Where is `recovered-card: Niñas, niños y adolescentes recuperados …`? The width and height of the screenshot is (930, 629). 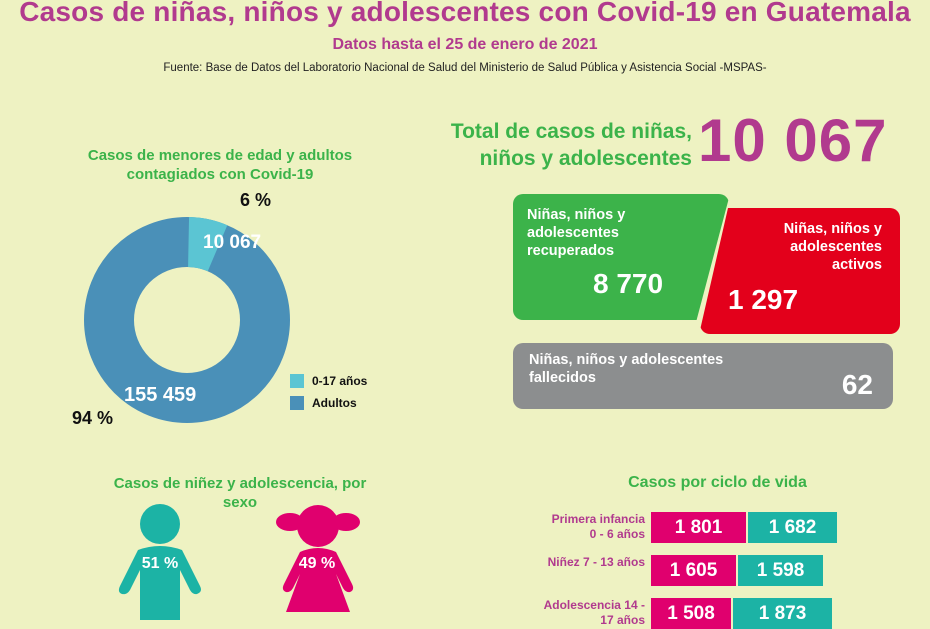
recovered-card: Niñas, niños y adolescentes recuperados … is located at coordinates (621, 257).